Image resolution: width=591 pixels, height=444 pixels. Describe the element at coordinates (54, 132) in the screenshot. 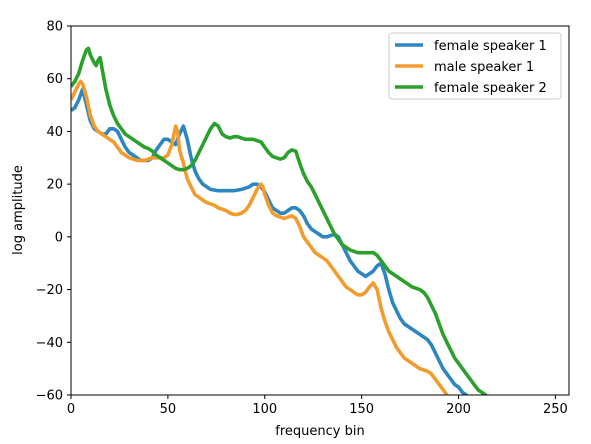

I see `y-tick-label: 40` at that location.